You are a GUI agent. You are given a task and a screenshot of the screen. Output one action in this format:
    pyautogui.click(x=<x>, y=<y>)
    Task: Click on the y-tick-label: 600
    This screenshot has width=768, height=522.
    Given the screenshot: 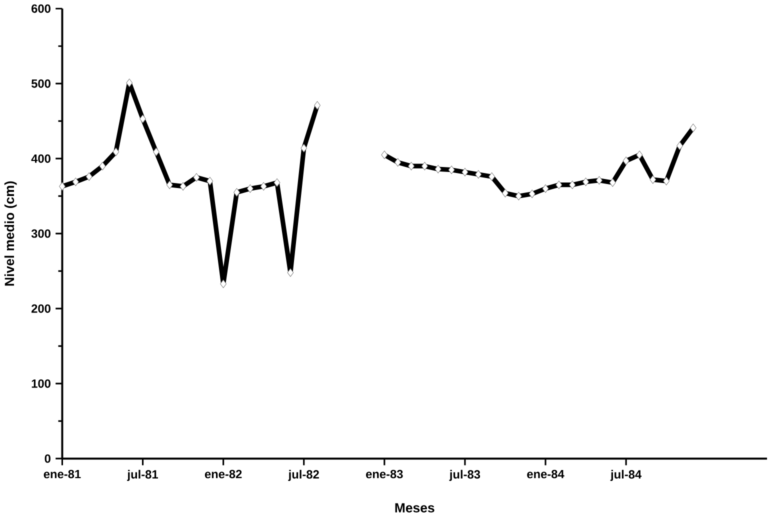 What is the action you would take?
    pyautogui.click(x=41, y=8)
    